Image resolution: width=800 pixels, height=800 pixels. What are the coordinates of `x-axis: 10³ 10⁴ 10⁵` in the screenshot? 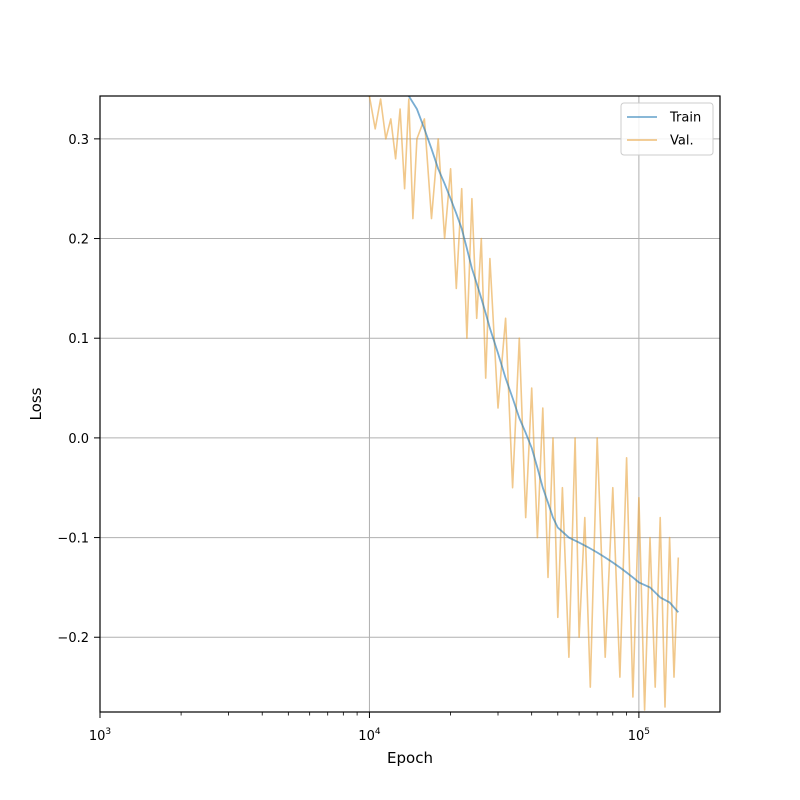 It's located at (369, 728).